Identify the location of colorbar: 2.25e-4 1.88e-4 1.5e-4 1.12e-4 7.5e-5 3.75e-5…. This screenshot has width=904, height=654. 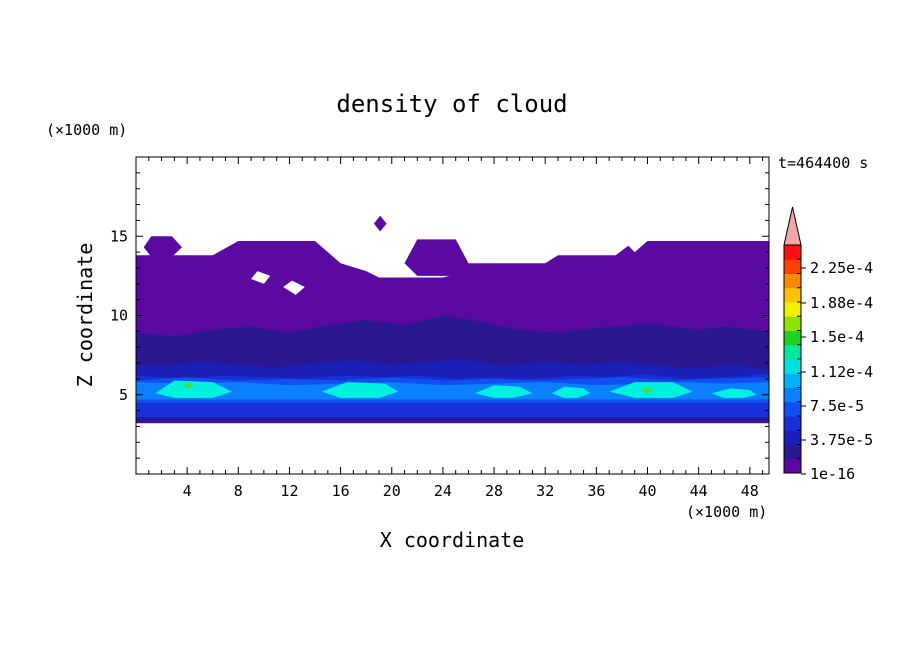
(828, 344).